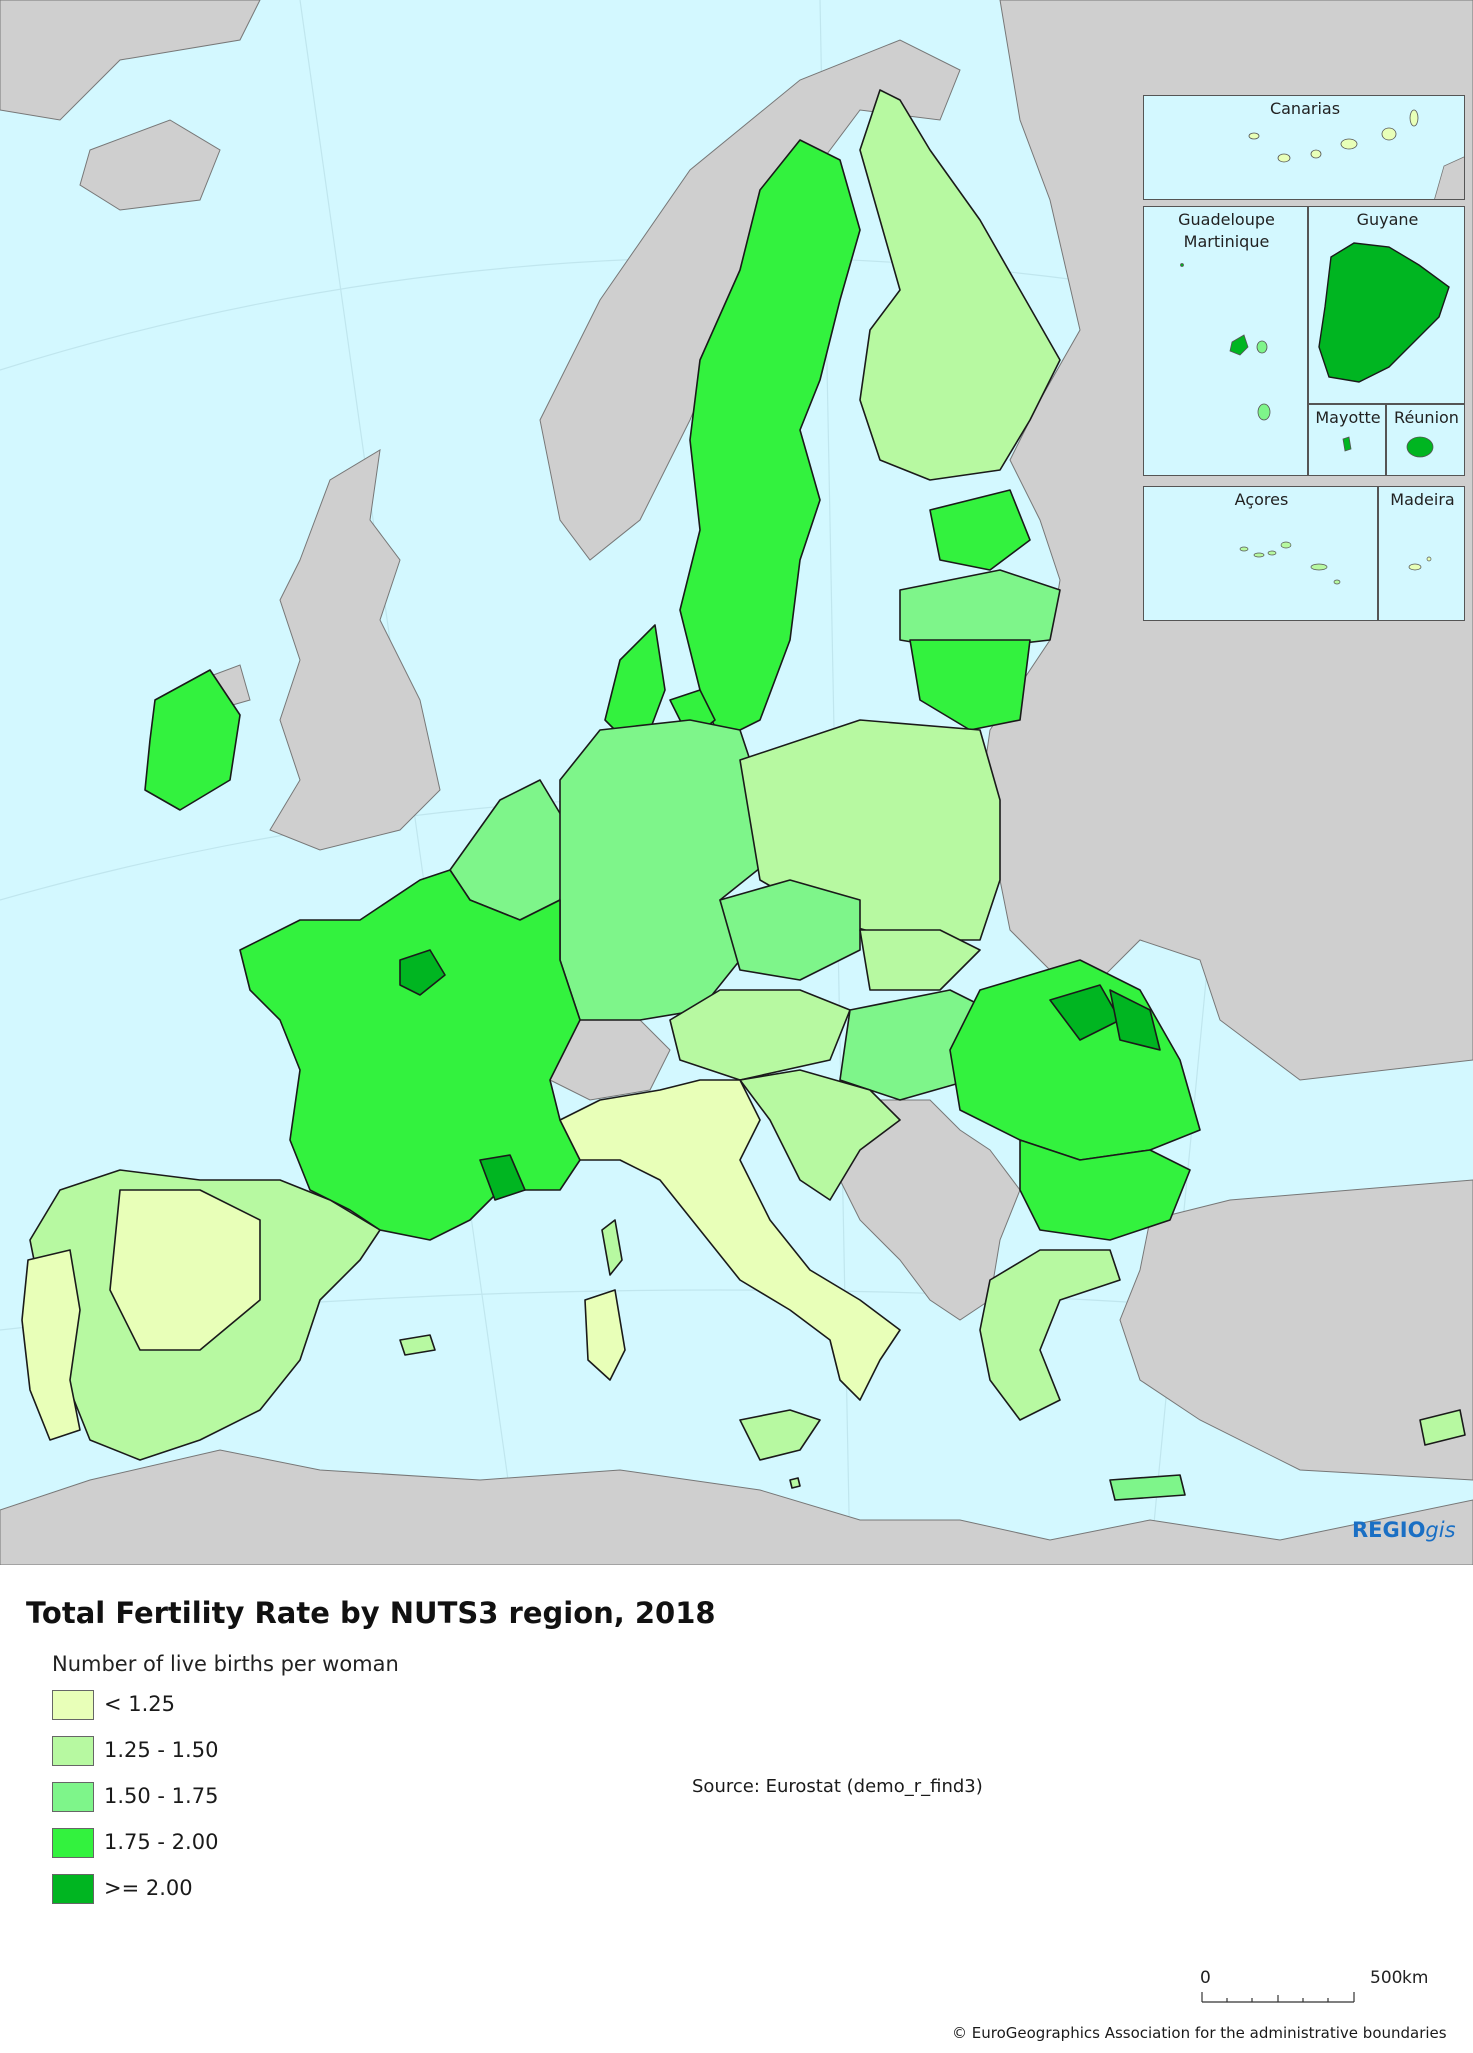 The width and height of the screenshot is (1473, 2053). I want to click on region-greece, so click(1050, 1335).